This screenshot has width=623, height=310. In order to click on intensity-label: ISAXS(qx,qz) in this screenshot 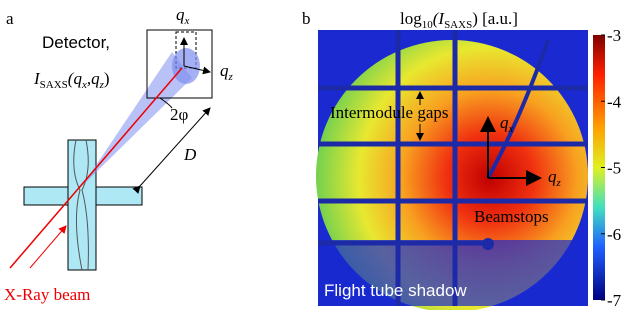, I will do `click(71, 80)`.